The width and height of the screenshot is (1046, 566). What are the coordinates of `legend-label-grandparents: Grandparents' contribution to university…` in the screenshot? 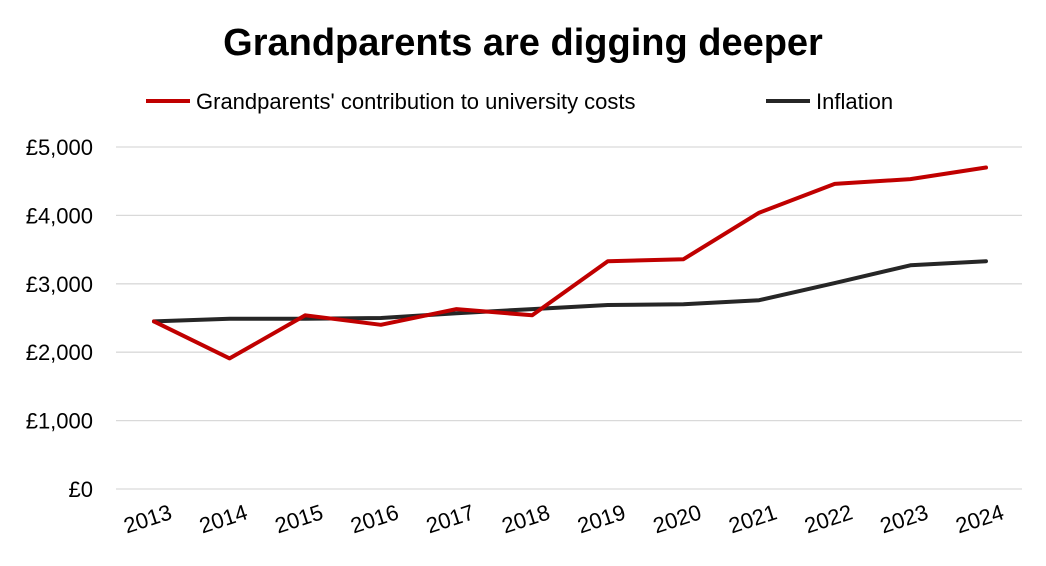 It's located at (416, 101).